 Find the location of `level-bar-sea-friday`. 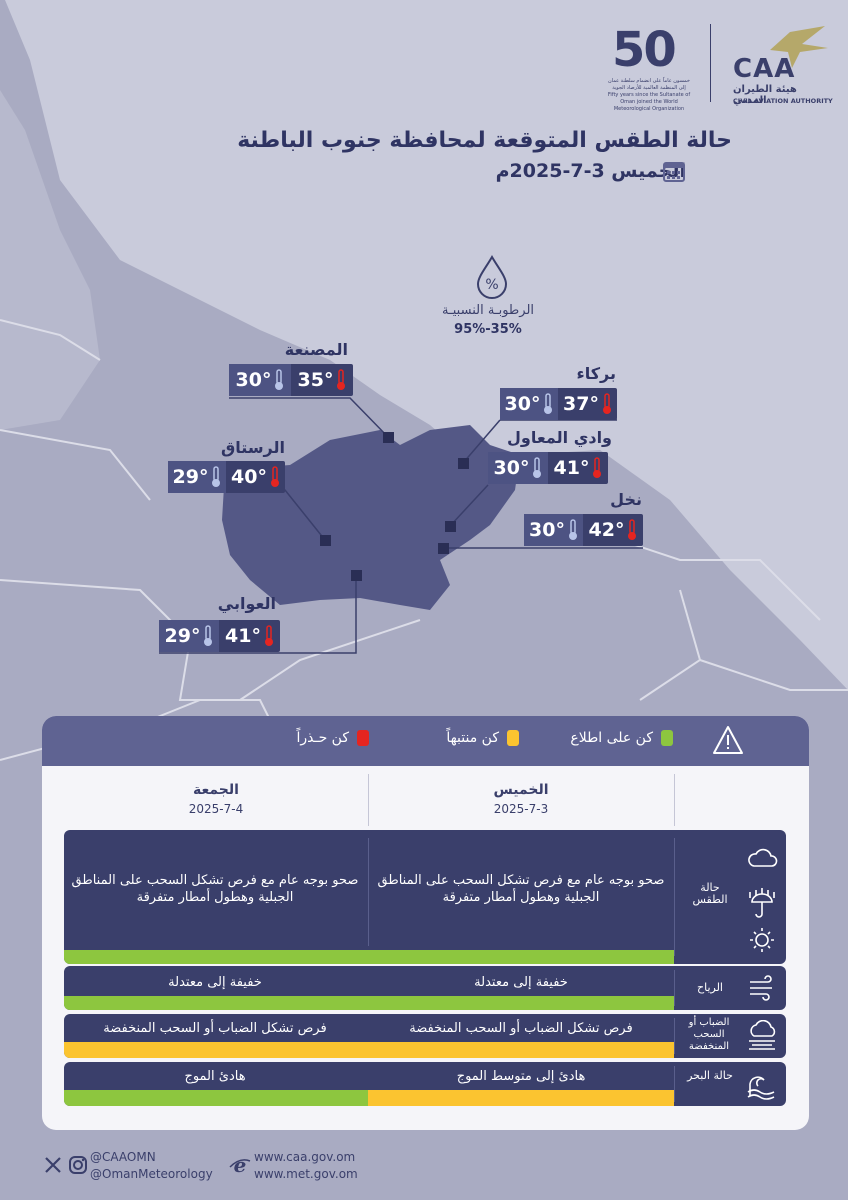

level-bar-sea-friday is located at coordinates (216, 1098).